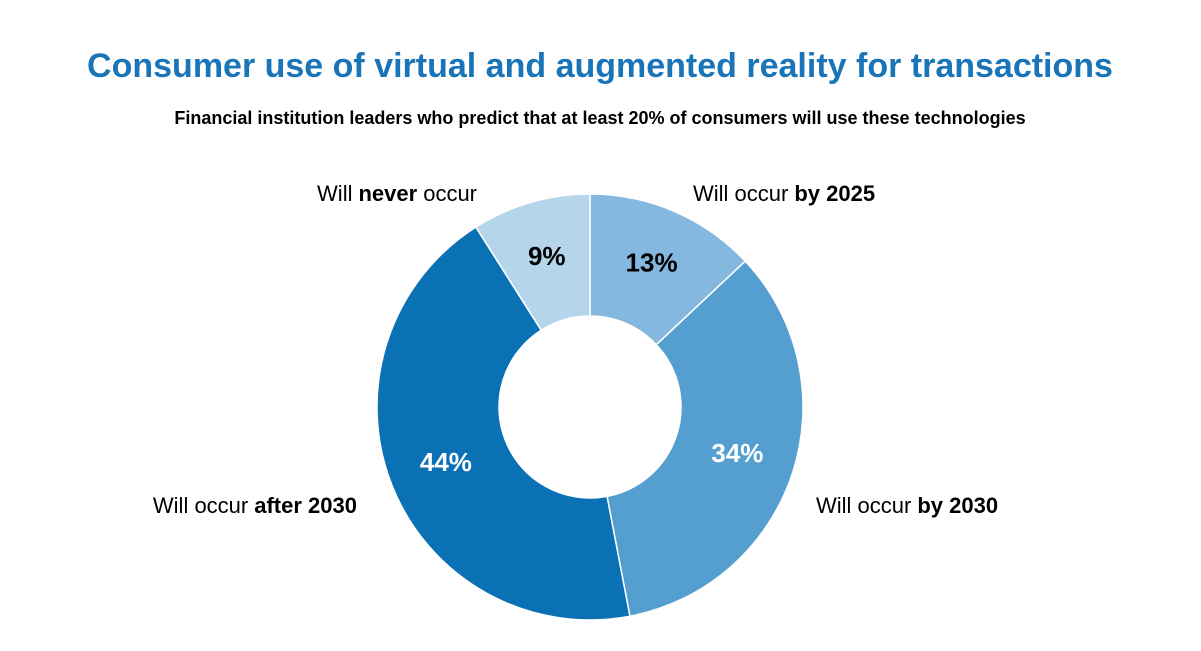 The height and width of the screenshot is (651, 1201). What do you see at coordinates (450, 193) in the screenshot?
I see `category-label-part: occur` at bounding box center [450, 193].